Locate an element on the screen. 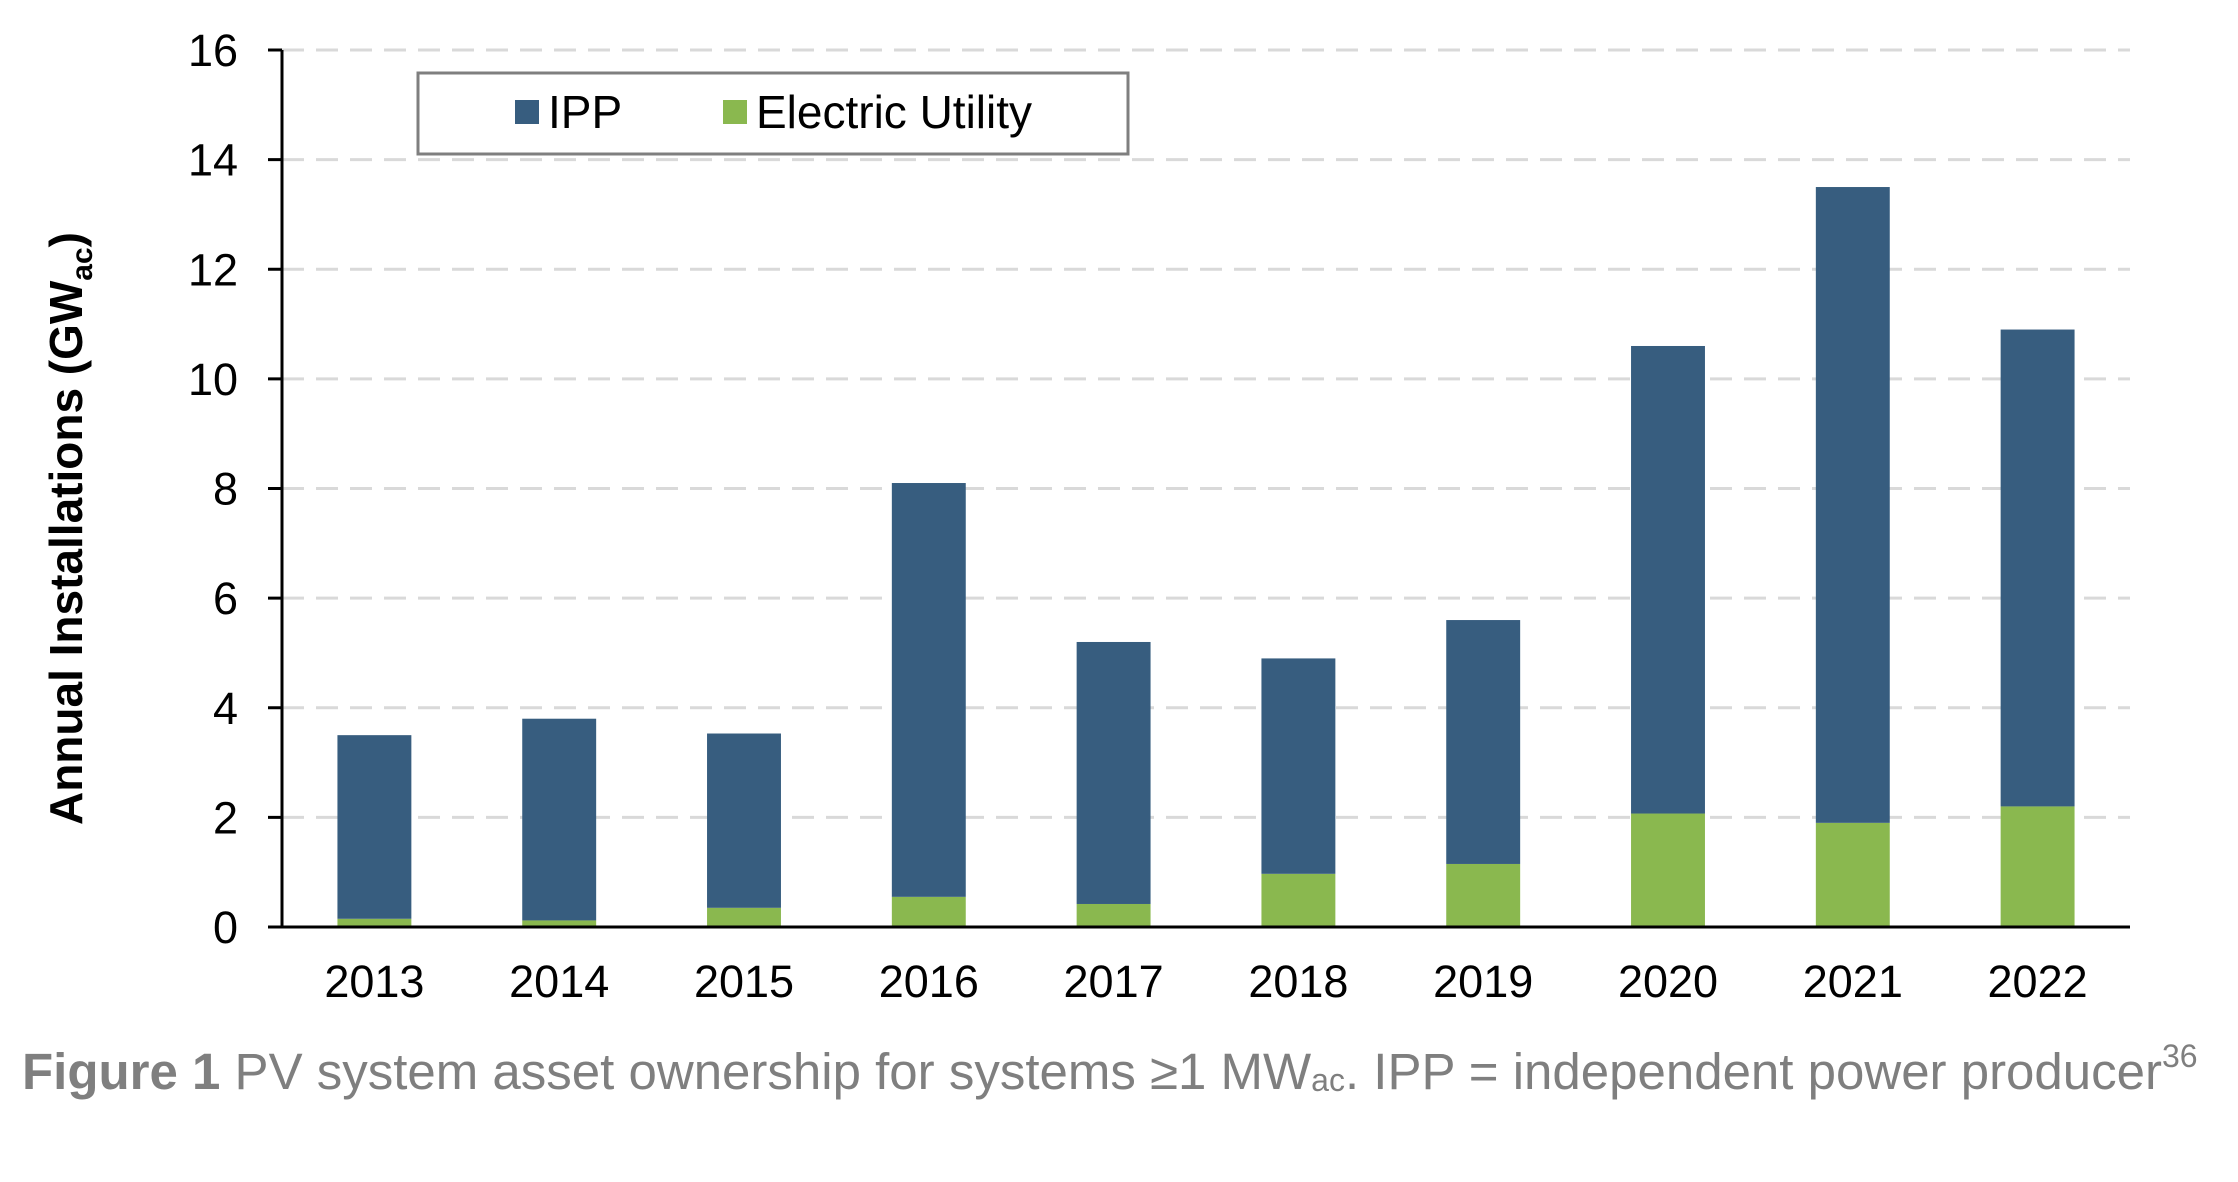  y-tick-label: 8 is located at coordinates (225, 489).